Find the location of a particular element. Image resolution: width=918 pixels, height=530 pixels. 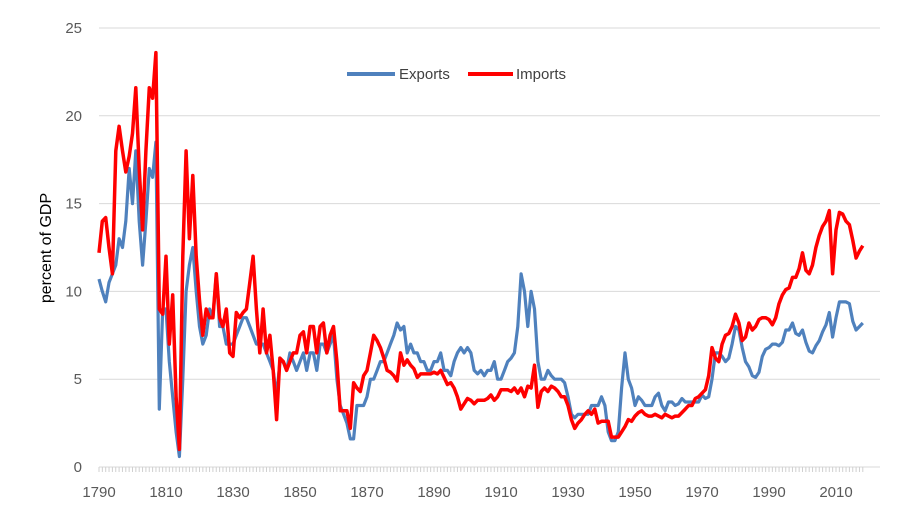

x-tick-label: 1970 is located at coordinates (701, 492).